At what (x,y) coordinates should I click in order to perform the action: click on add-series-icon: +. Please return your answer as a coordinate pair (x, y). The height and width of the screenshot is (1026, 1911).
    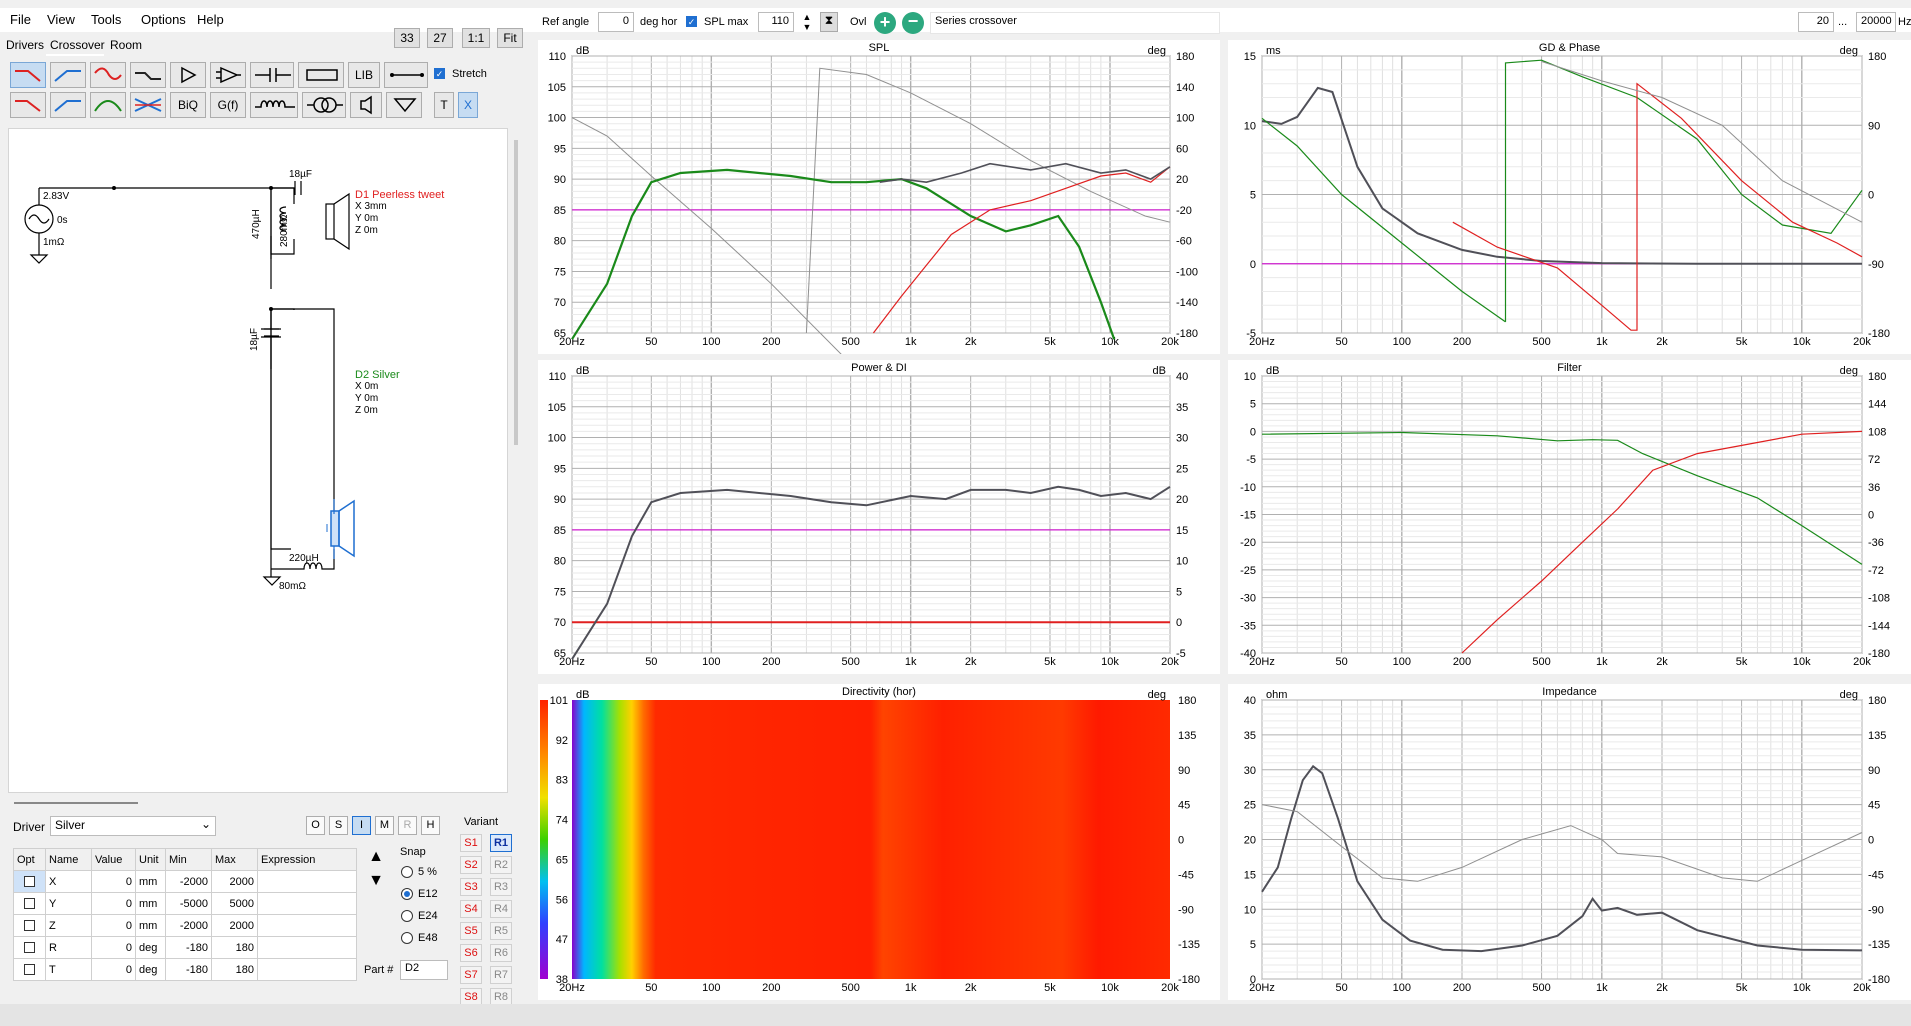
    Looking at the image, I should click on (885, 23).